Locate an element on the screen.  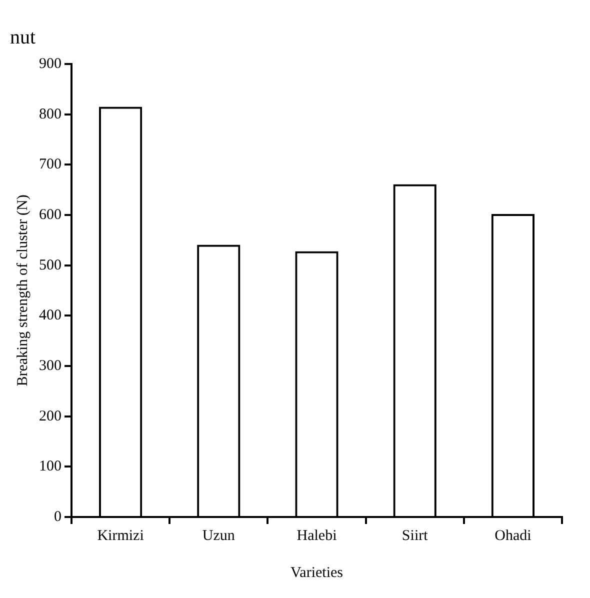
x-tick-label: Uzun is located at coordinates (219, 536).